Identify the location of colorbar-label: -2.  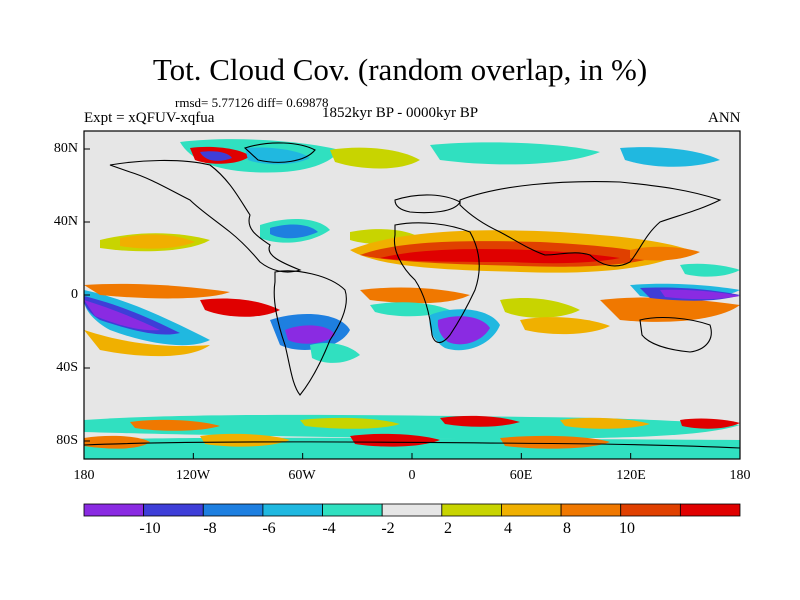
(388, 528).